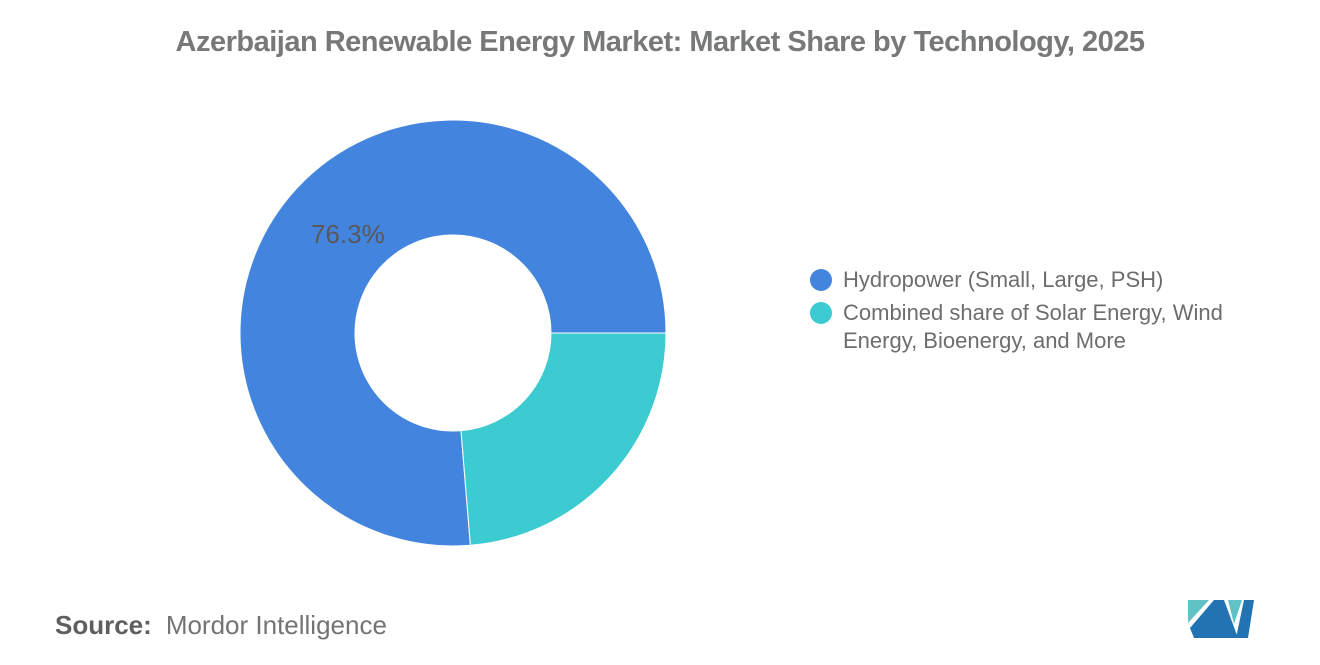 The image size is (1320, 665). Describe the element at coordinates (1245, 619) in the screenshot. I see `logo-blue-right-shape` at that location.